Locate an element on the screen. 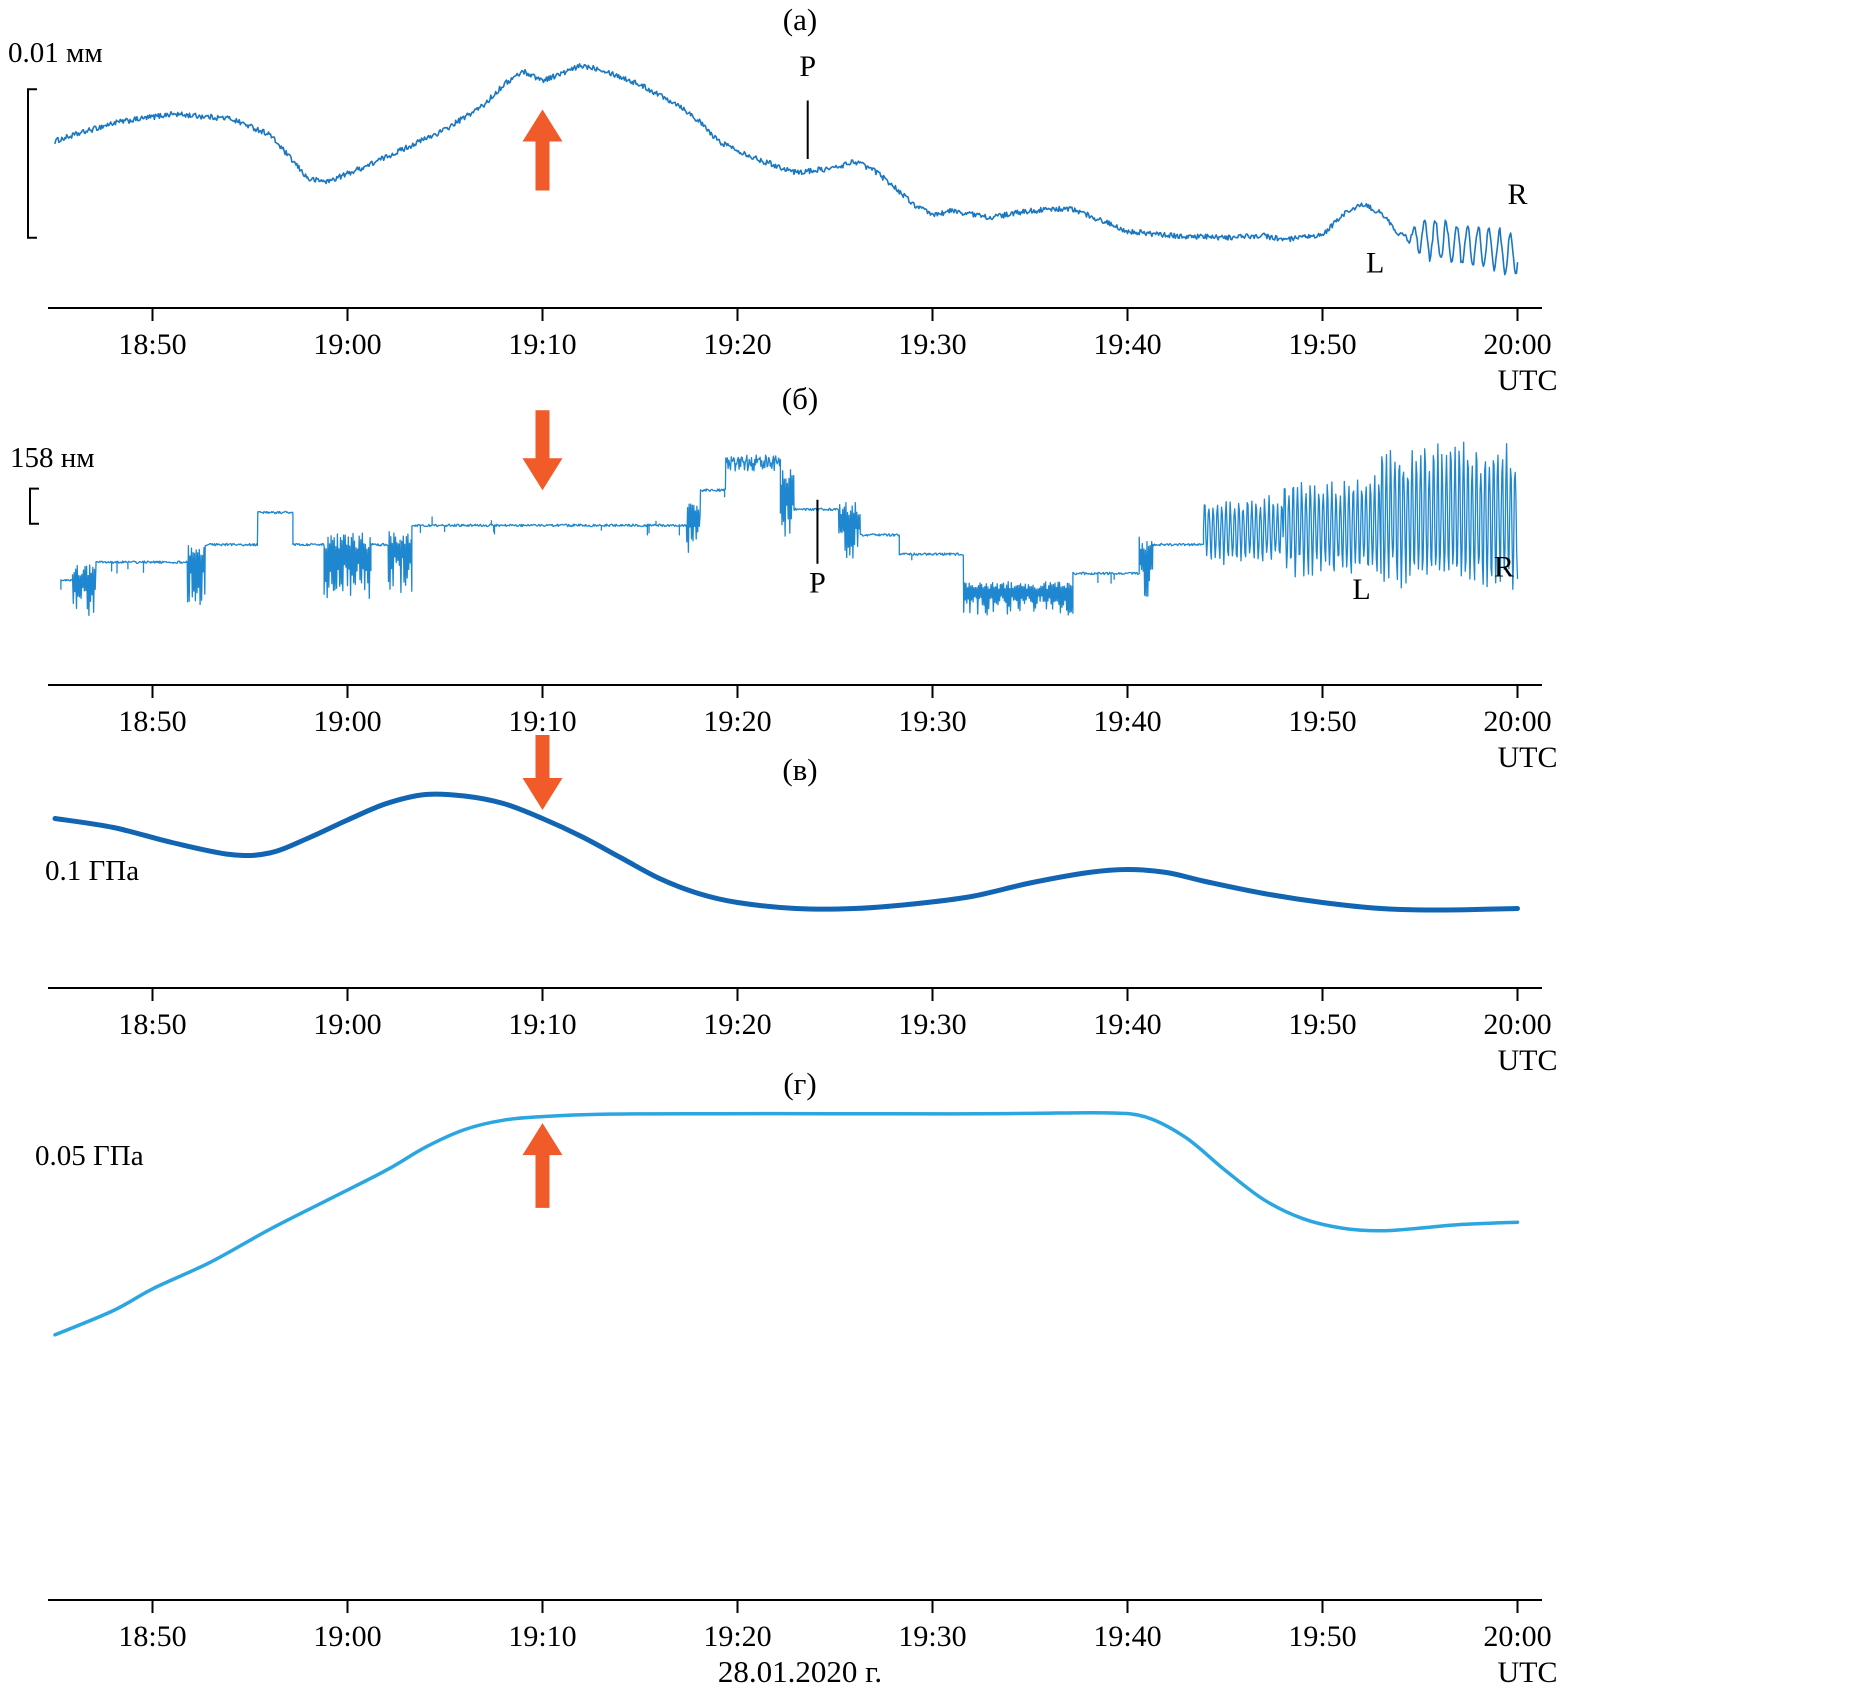  scale-label: 158 нм is located at coordinates (52, 458).